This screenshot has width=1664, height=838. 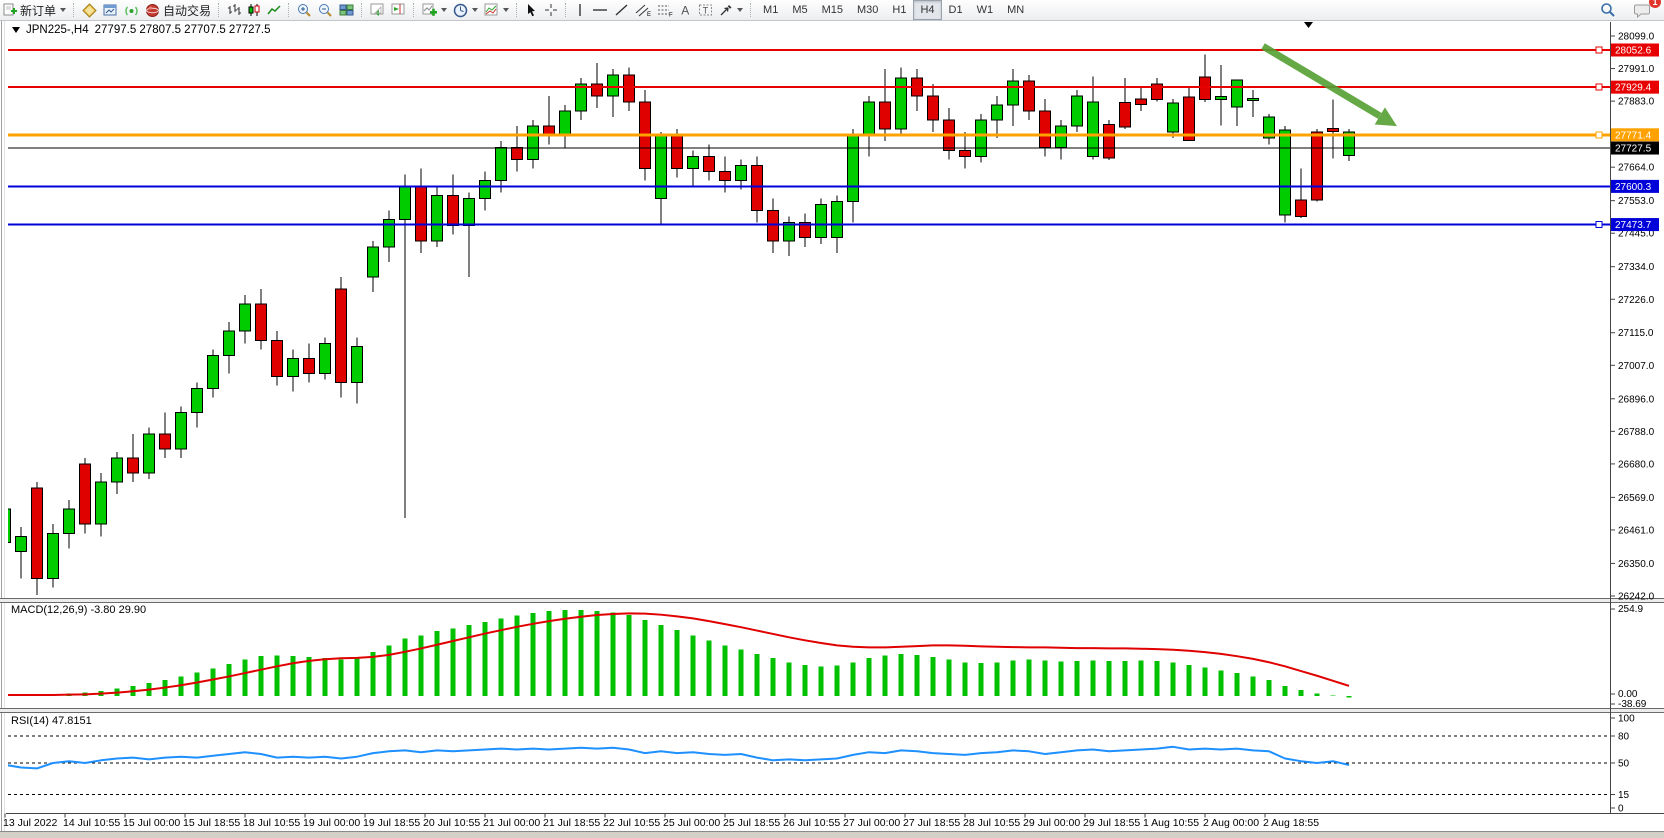 I want to click on line-chart-icon, so click(x=274, y=10).